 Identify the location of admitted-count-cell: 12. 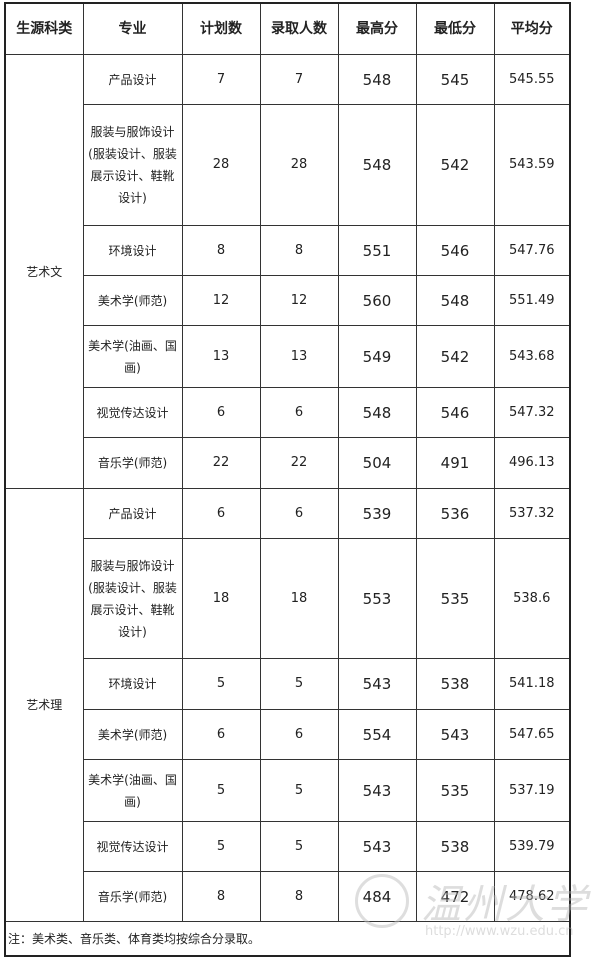
(299, 300).